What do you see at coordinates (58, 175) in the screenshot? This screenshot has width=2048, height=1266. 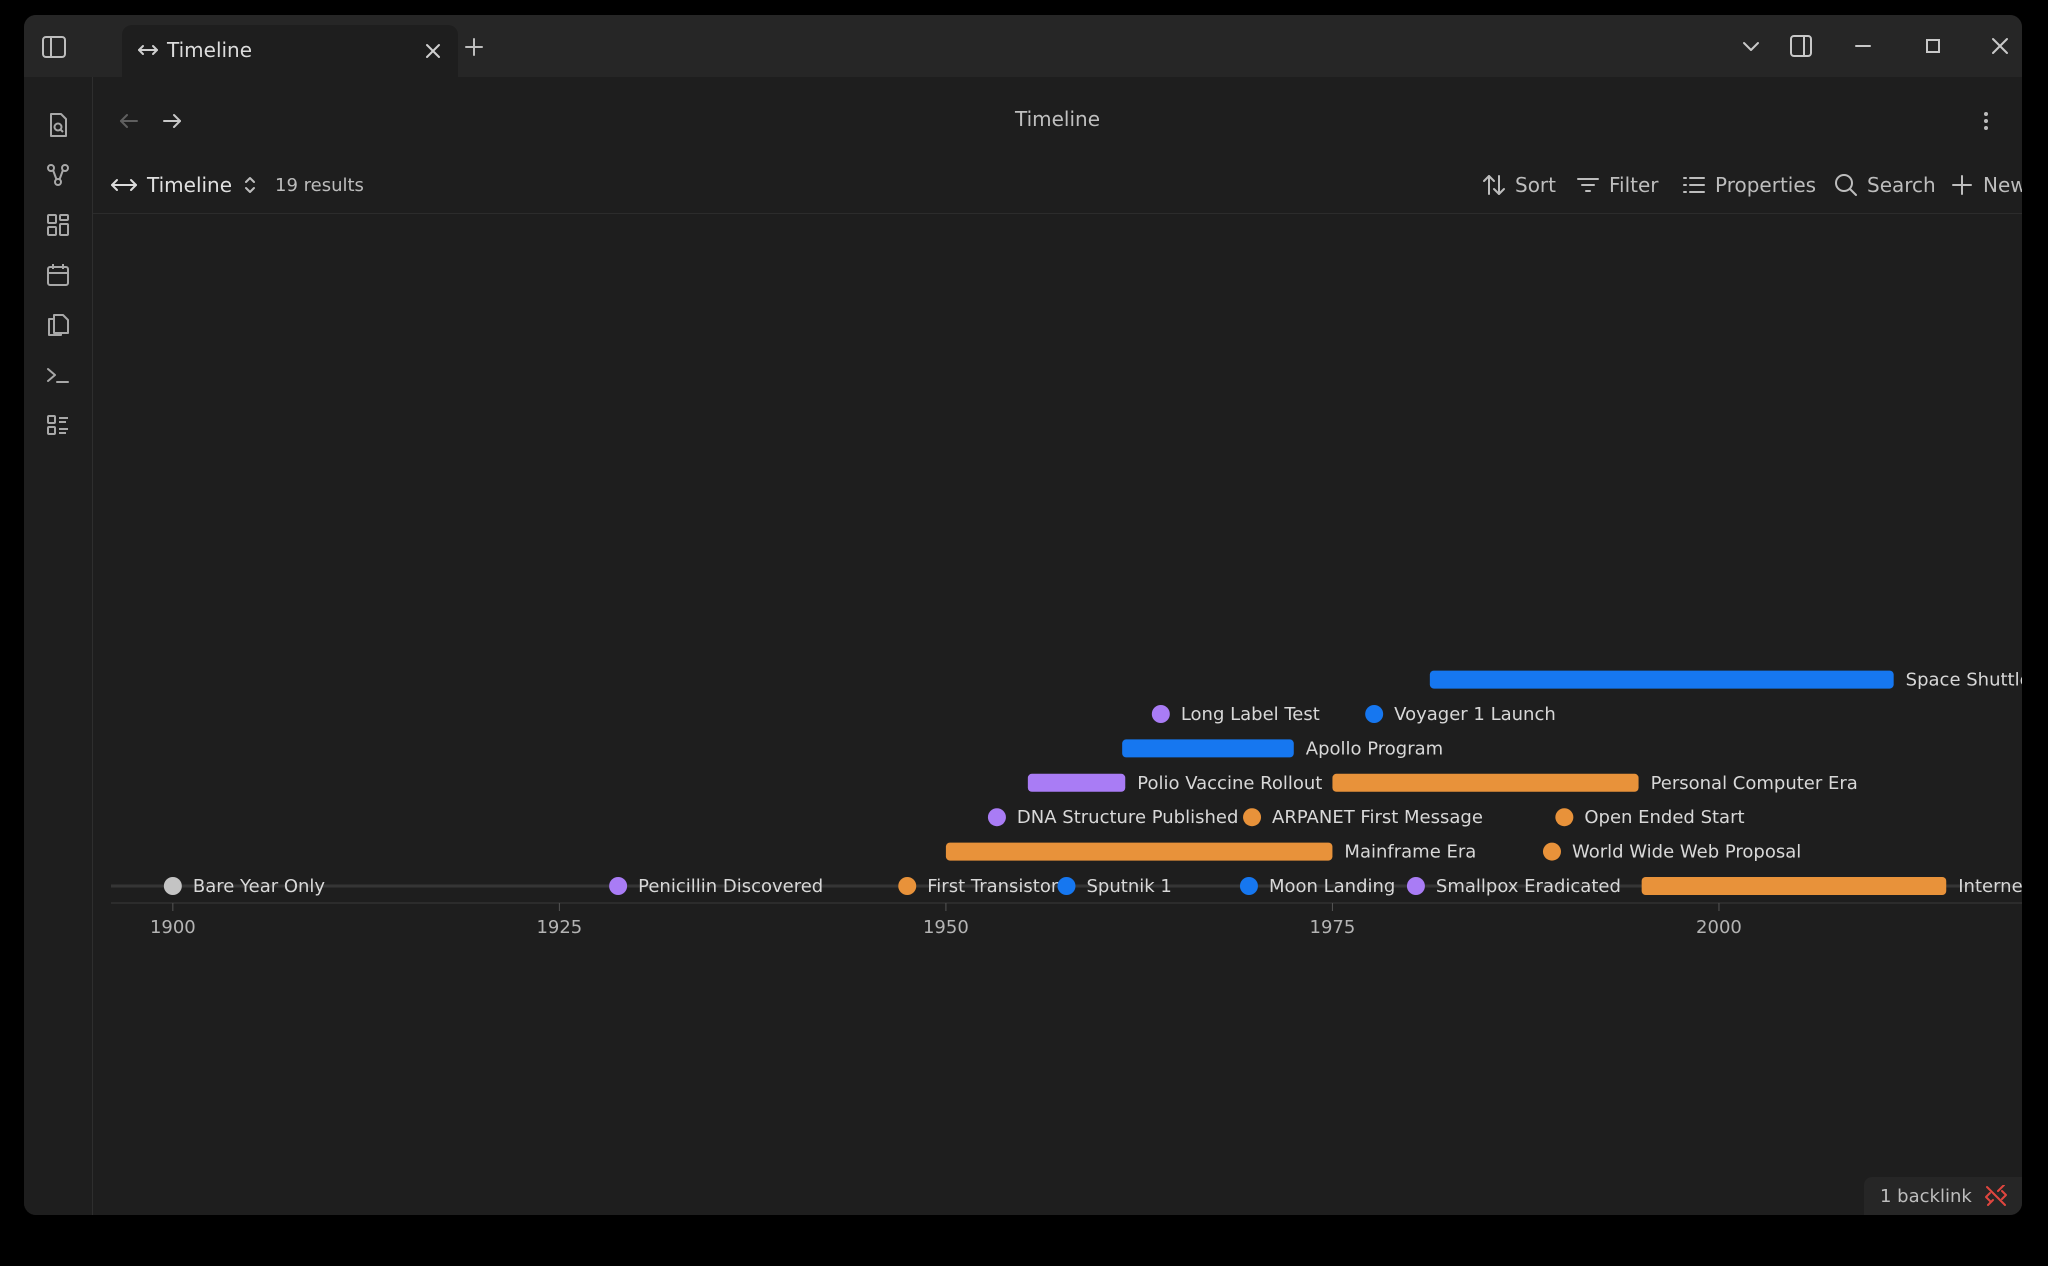 I see `graph-view-icon` at bounding box center [58, 175].